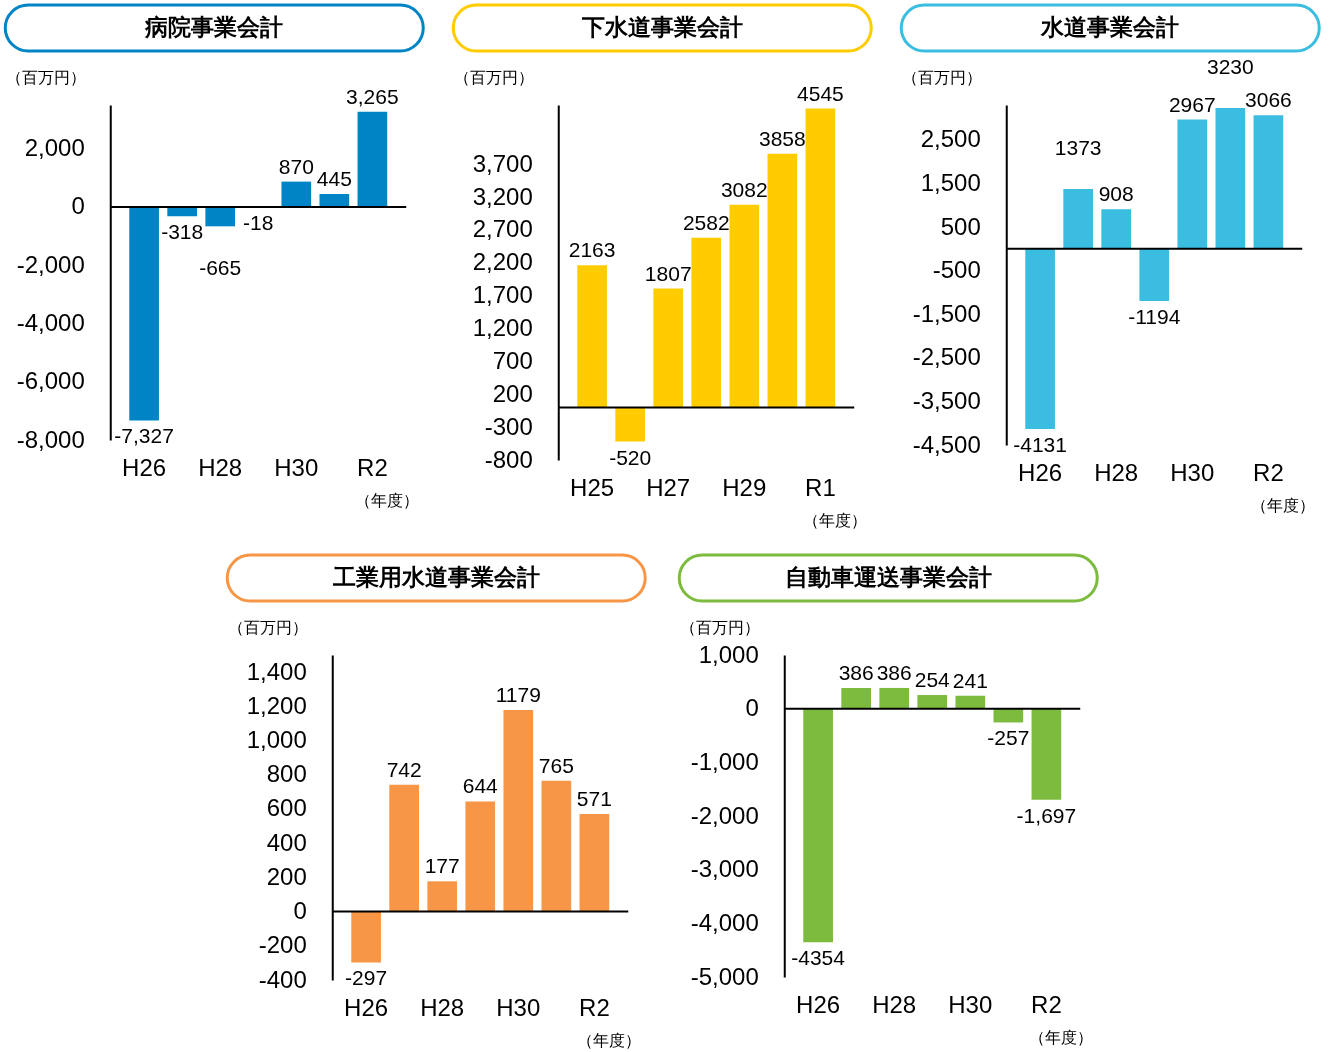  What do you see at coordinates (276, 671) in the screenshot?
I see `y-tick-label: 1,400` at bounding box center [276, 671].